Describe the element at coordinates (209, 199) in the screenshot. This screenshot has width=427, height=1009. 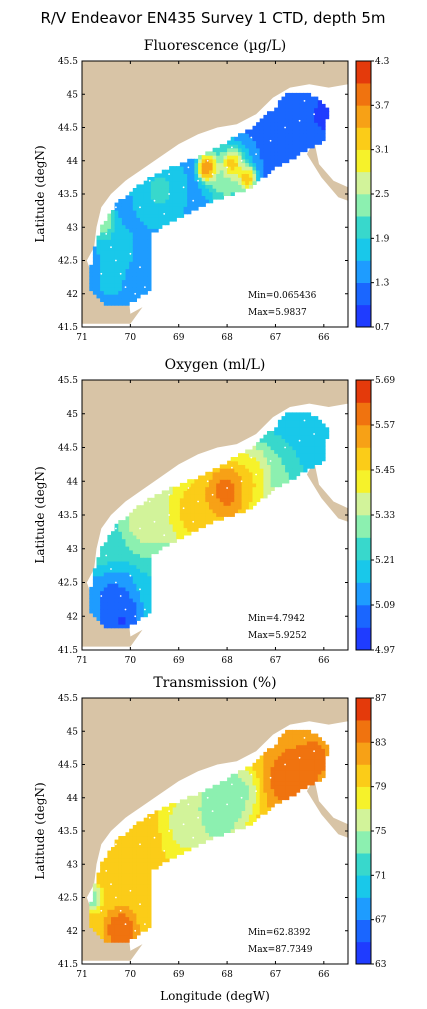
I see `contour-field` at that location.